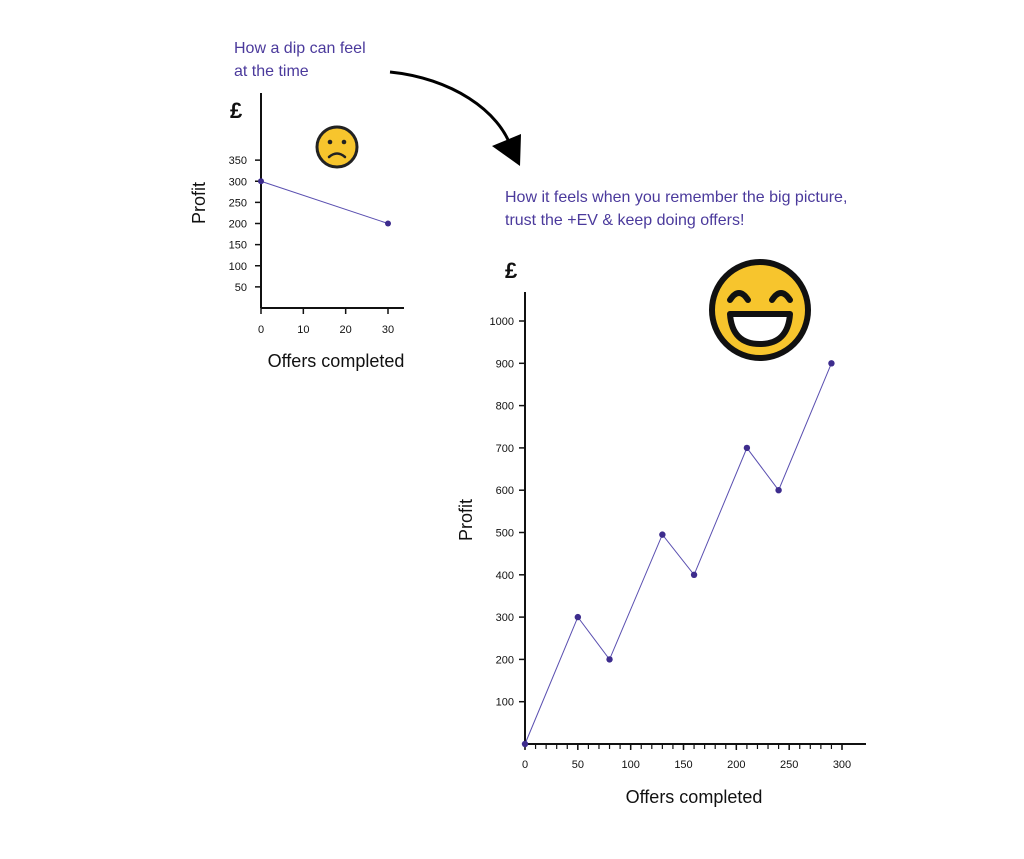 The height and width of the screenshot is (859, 1024). What do you see at coordinates (300, 48) in the screenshot?
I see `dip-caption-line-1: How a dip can feel` at bounding box center [300, 48].